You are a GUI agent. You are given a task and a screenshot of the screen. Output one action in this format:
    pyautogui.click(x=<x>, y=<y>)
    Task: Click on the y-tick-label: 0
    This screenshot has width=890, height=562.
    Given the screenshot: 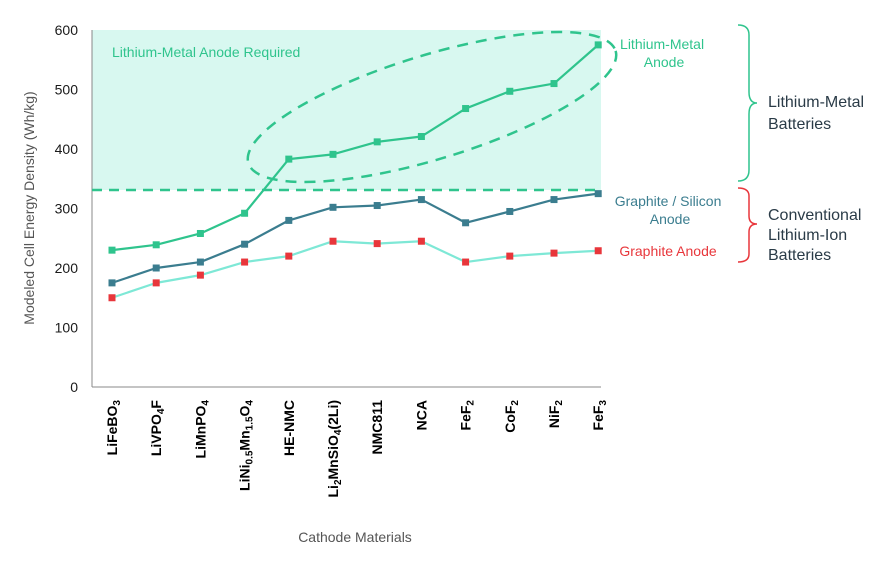 What is the action you would take?
    pyautogui.click(x=74, y=387)
    